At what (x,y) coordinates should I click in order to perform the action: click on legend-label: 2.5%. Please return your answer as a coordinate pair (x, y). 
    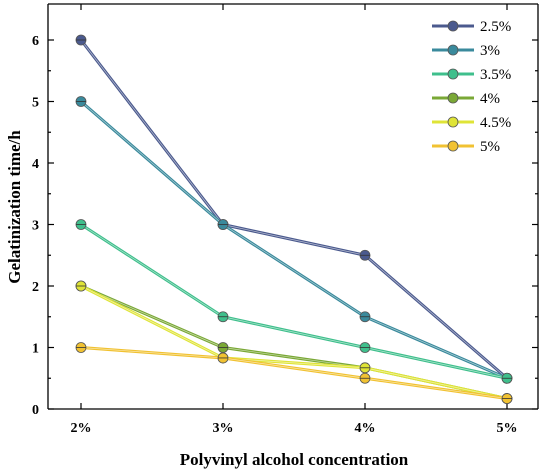
    Looking at the image, I should click on (495, 27).